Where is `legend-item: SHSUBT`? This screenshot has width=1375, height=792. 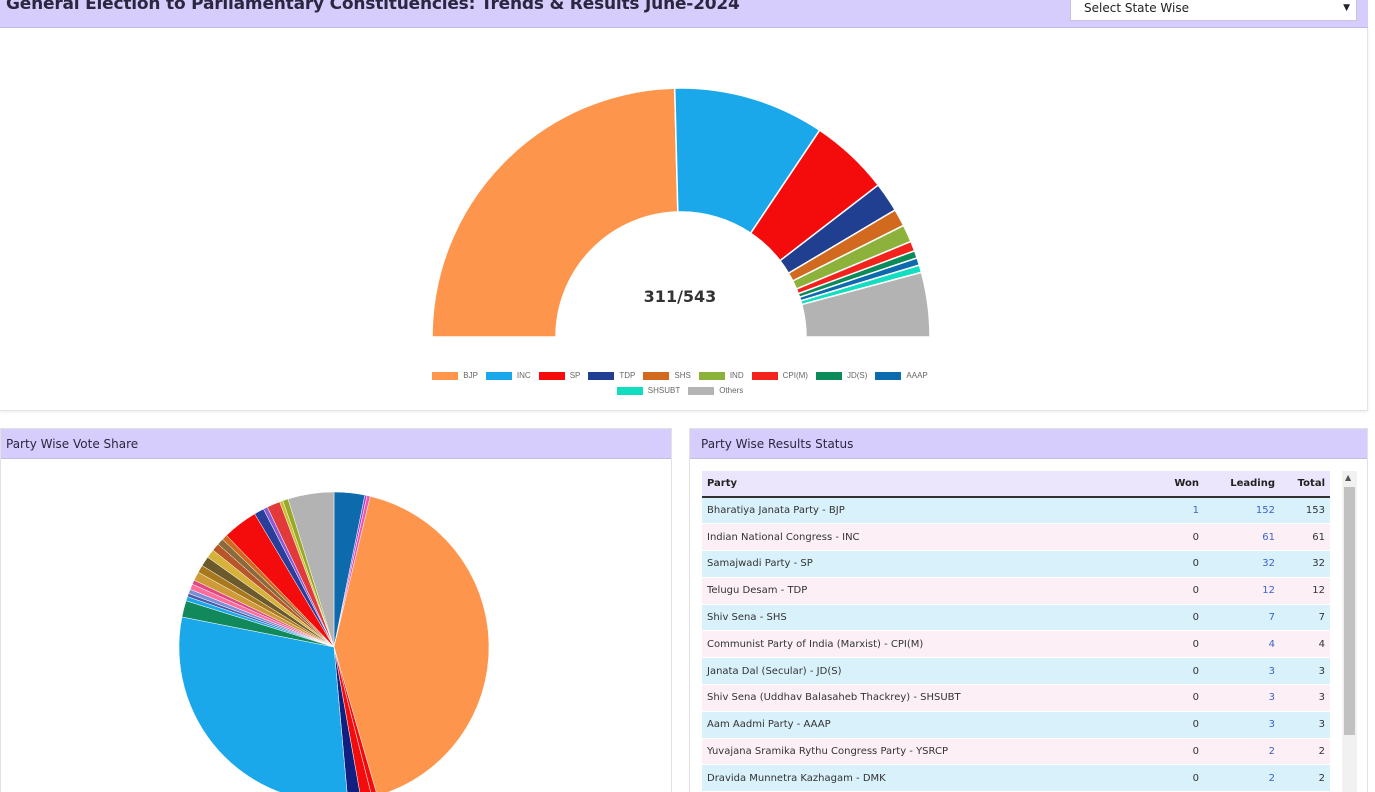
legend-item: SHSUBT is located at coordinates (648, 390).